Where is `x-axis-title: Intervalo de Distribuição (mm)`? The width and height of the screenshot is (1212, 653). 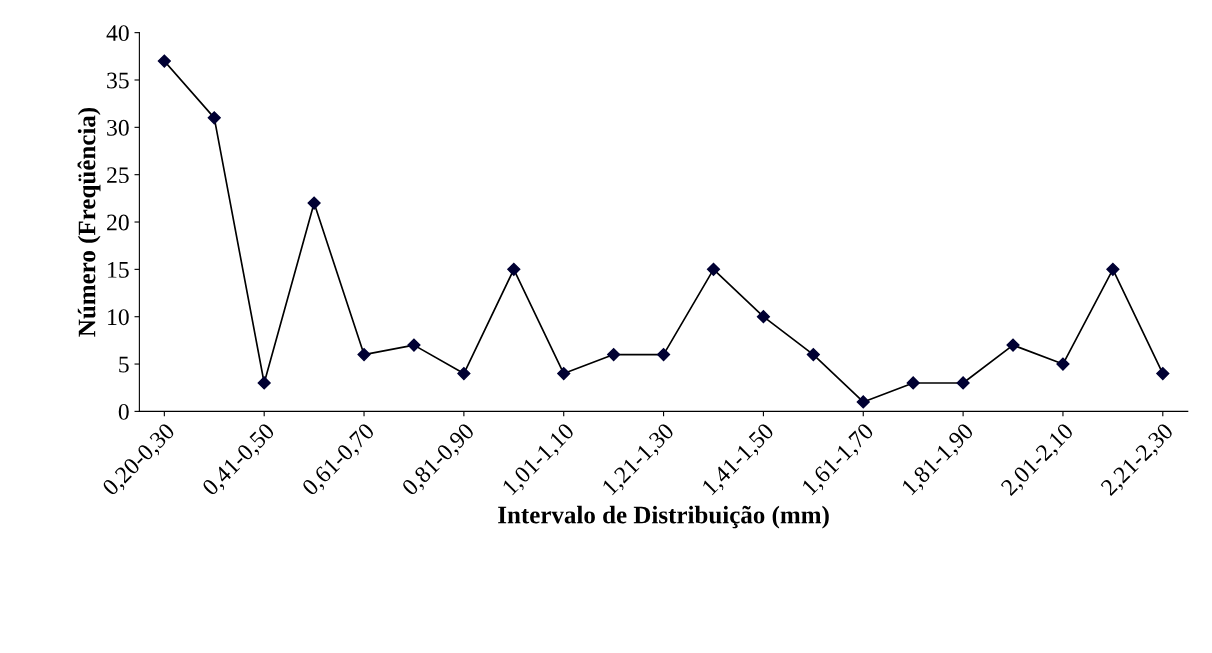 x-axis-title: Intervalo de Distribuição (mm) is located at coordinates (663, 517).